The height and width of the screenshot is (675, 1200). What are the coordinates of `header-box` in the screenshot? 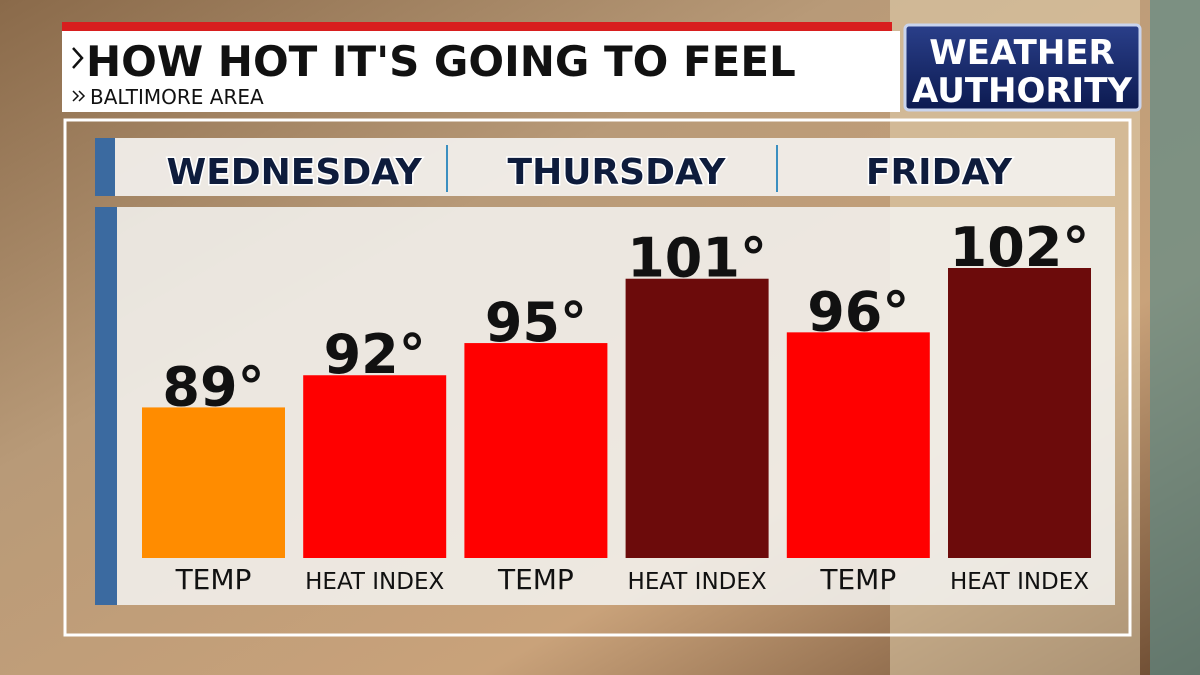 It's located at (481, 71).